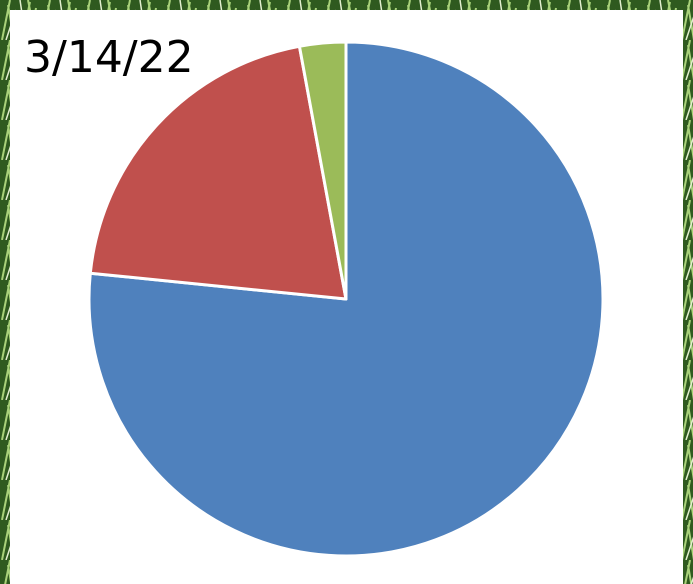  I want to click on pie-slice, so click(322, 170).